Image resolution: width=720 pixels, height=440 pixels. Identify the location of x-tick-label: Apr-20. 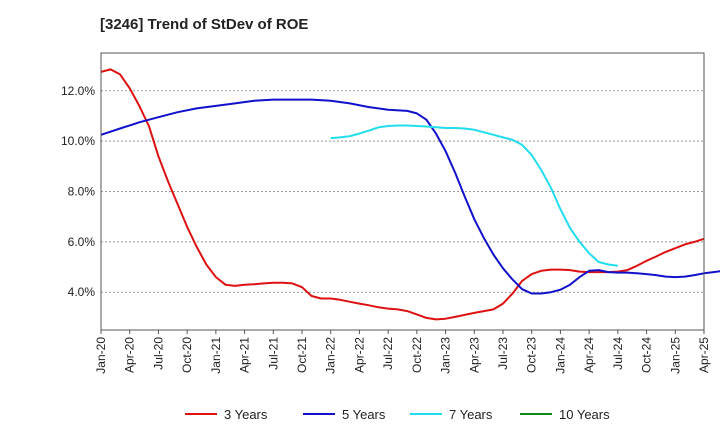
(130, 355).